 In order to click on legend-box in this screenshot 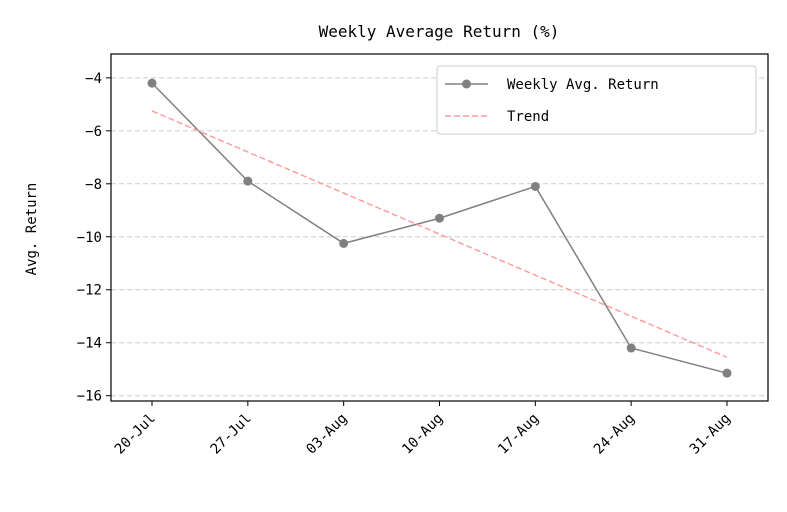, I will do `click(596, 100)`.